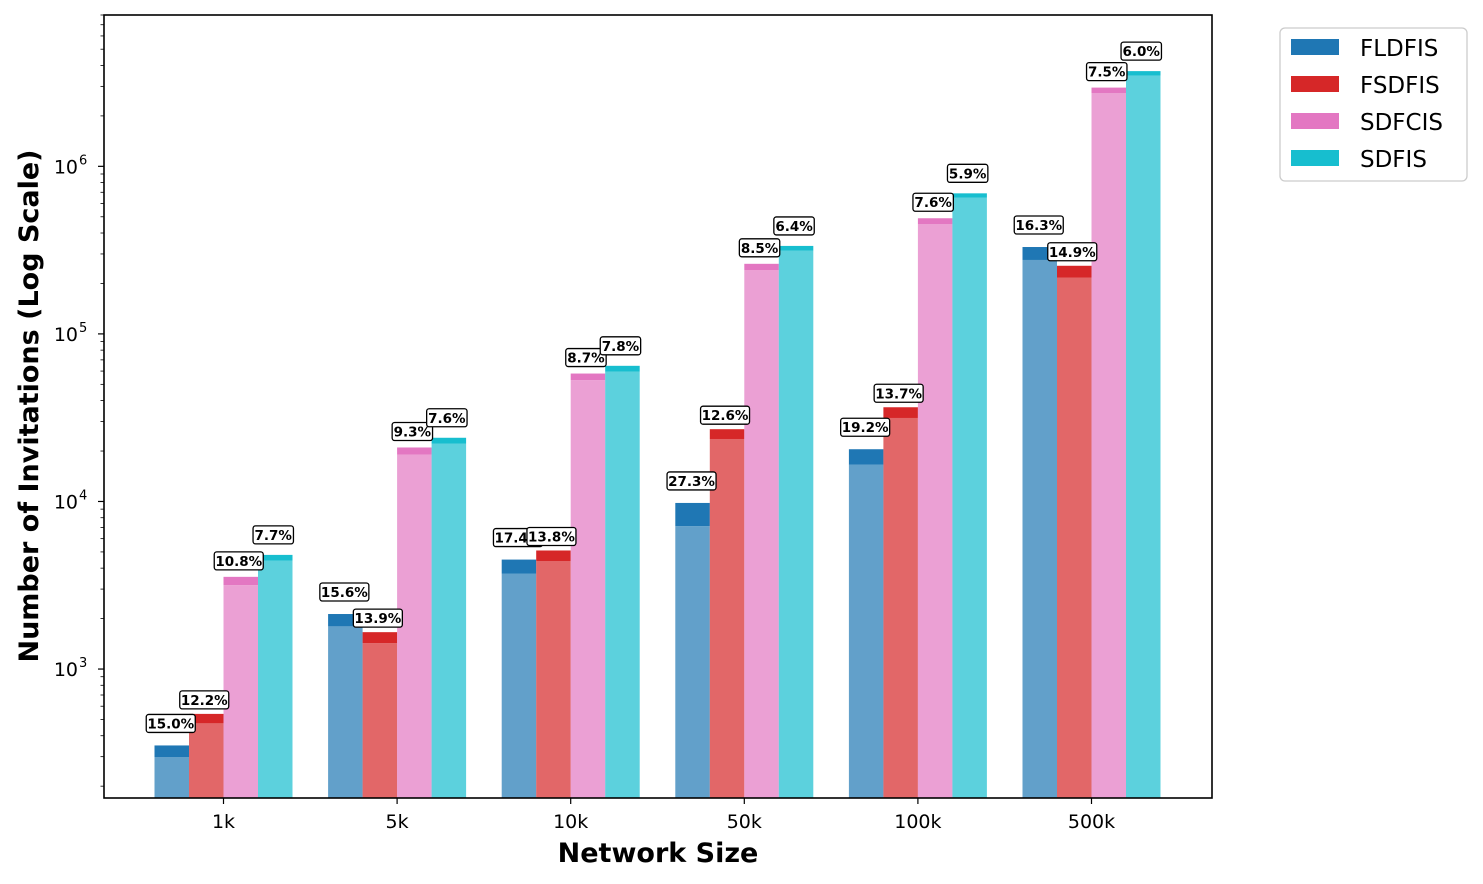 Image resolution: width=1483 pixels, height=884 pixels. Describe the element at coordinates (727, 618) in the screenshot. I see `bar-base-fsdfis-50k` at that location.